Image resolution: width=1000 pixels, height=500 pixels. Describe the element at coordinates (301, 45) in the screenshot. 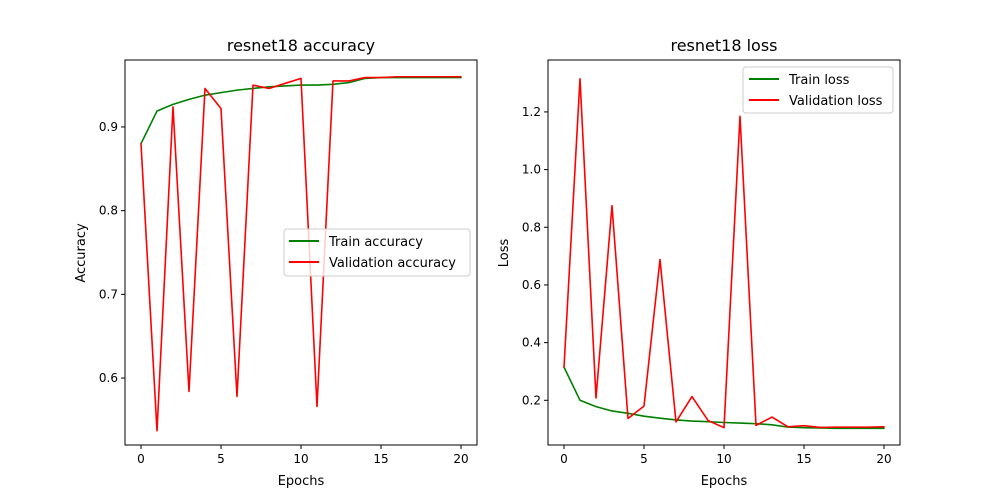

I see `chart-title: resnet18 accuracy` at that location.